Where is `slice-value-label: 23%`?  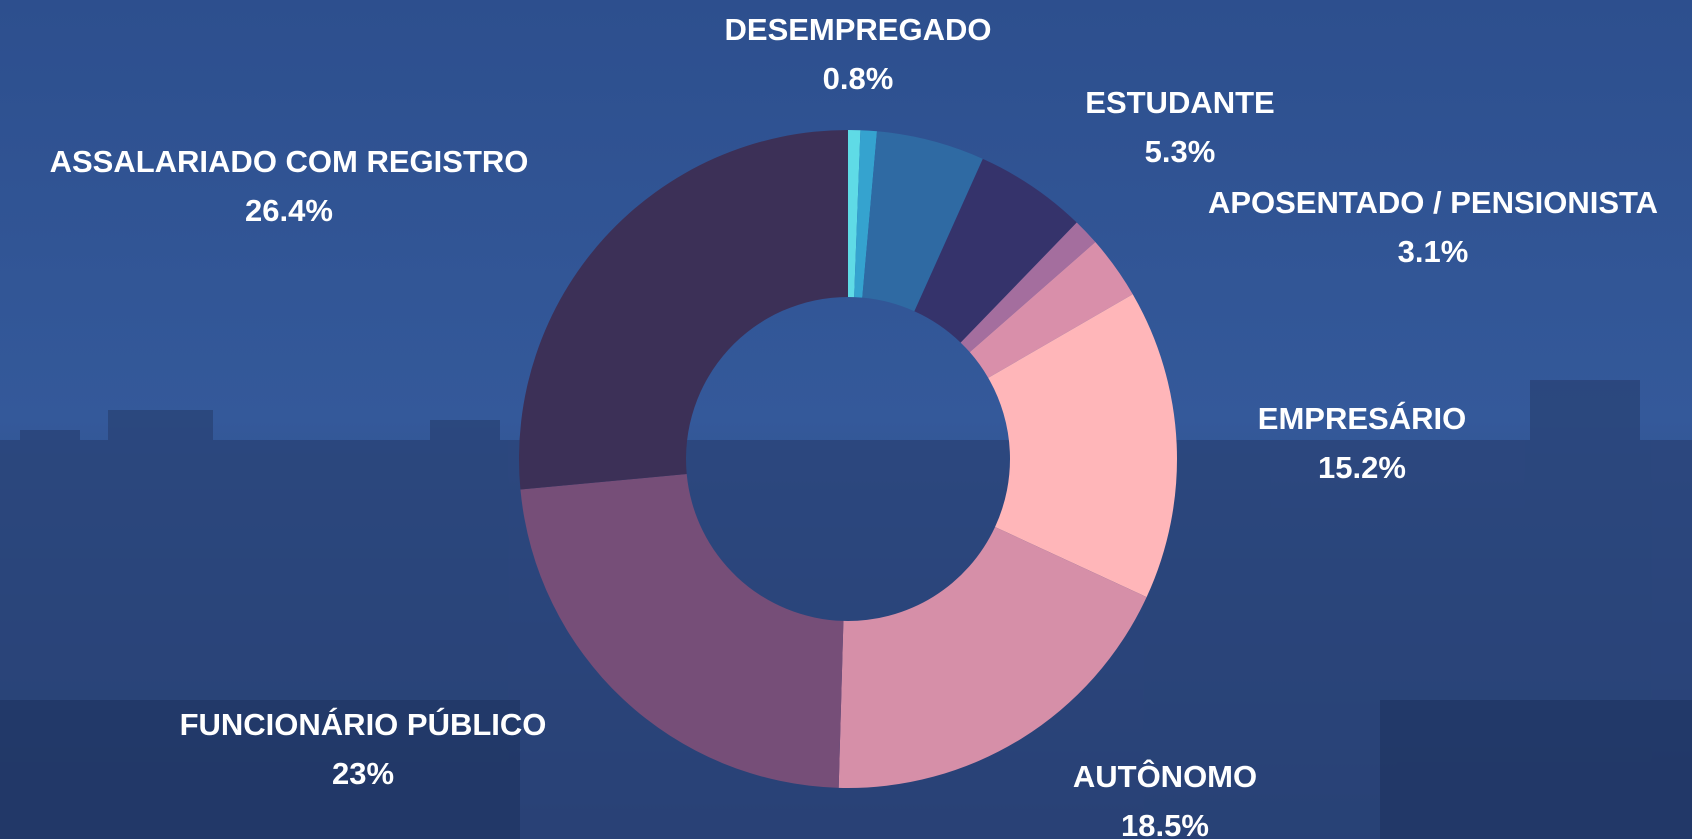
slice-value-label: 23% is located at coordinates (363, 773).